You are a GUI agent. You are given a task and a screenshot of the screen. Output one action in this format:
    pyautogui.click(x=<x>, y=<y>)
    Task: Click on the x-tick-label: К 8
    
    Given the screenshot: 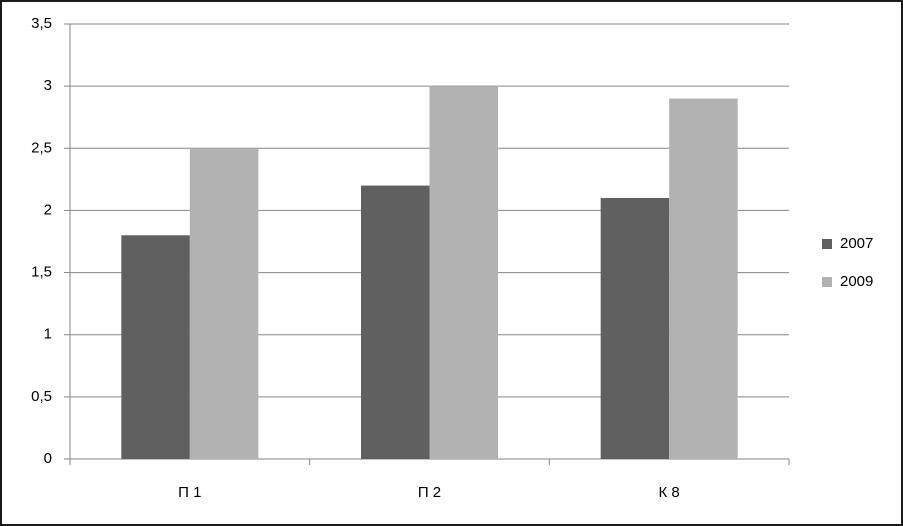 What is the action you would take?
    pyautogui.click(x=669, y=492)
    